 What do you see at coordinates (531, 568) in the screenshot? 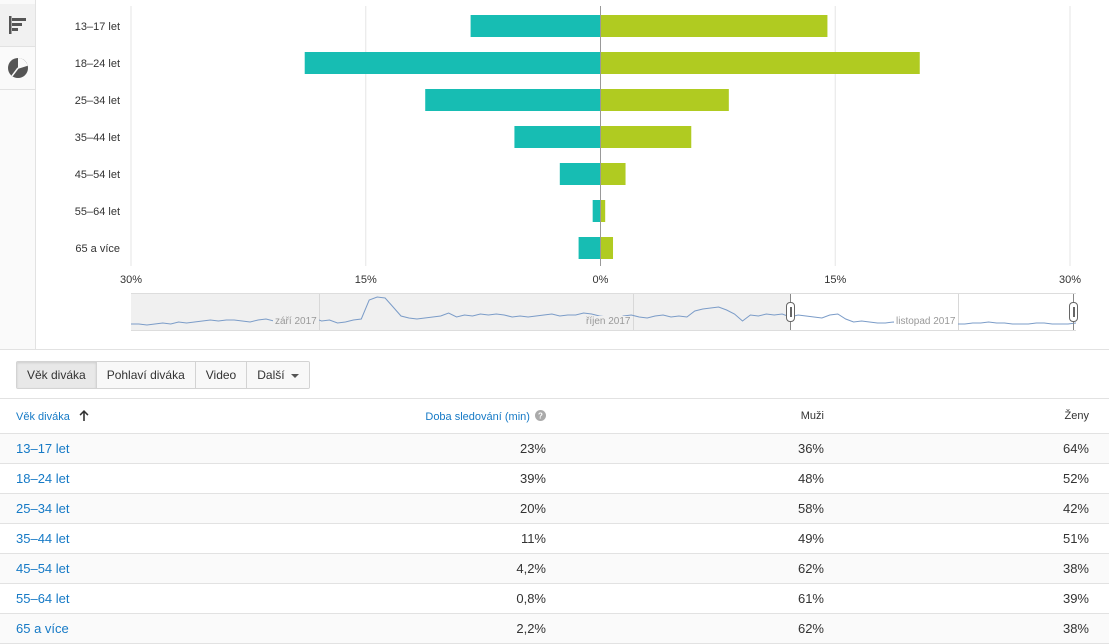
I see `row-watch-time: 4,2%` at bounding box center [531, 568].